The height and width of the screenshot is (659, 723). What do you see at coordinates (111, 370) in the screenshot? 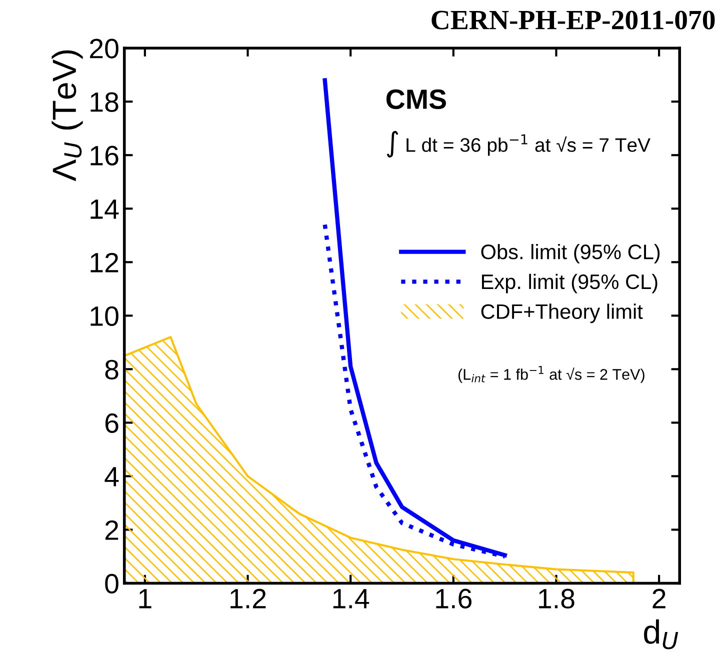
I see `y-tick-label: 8` at bounding box center [111, 370].